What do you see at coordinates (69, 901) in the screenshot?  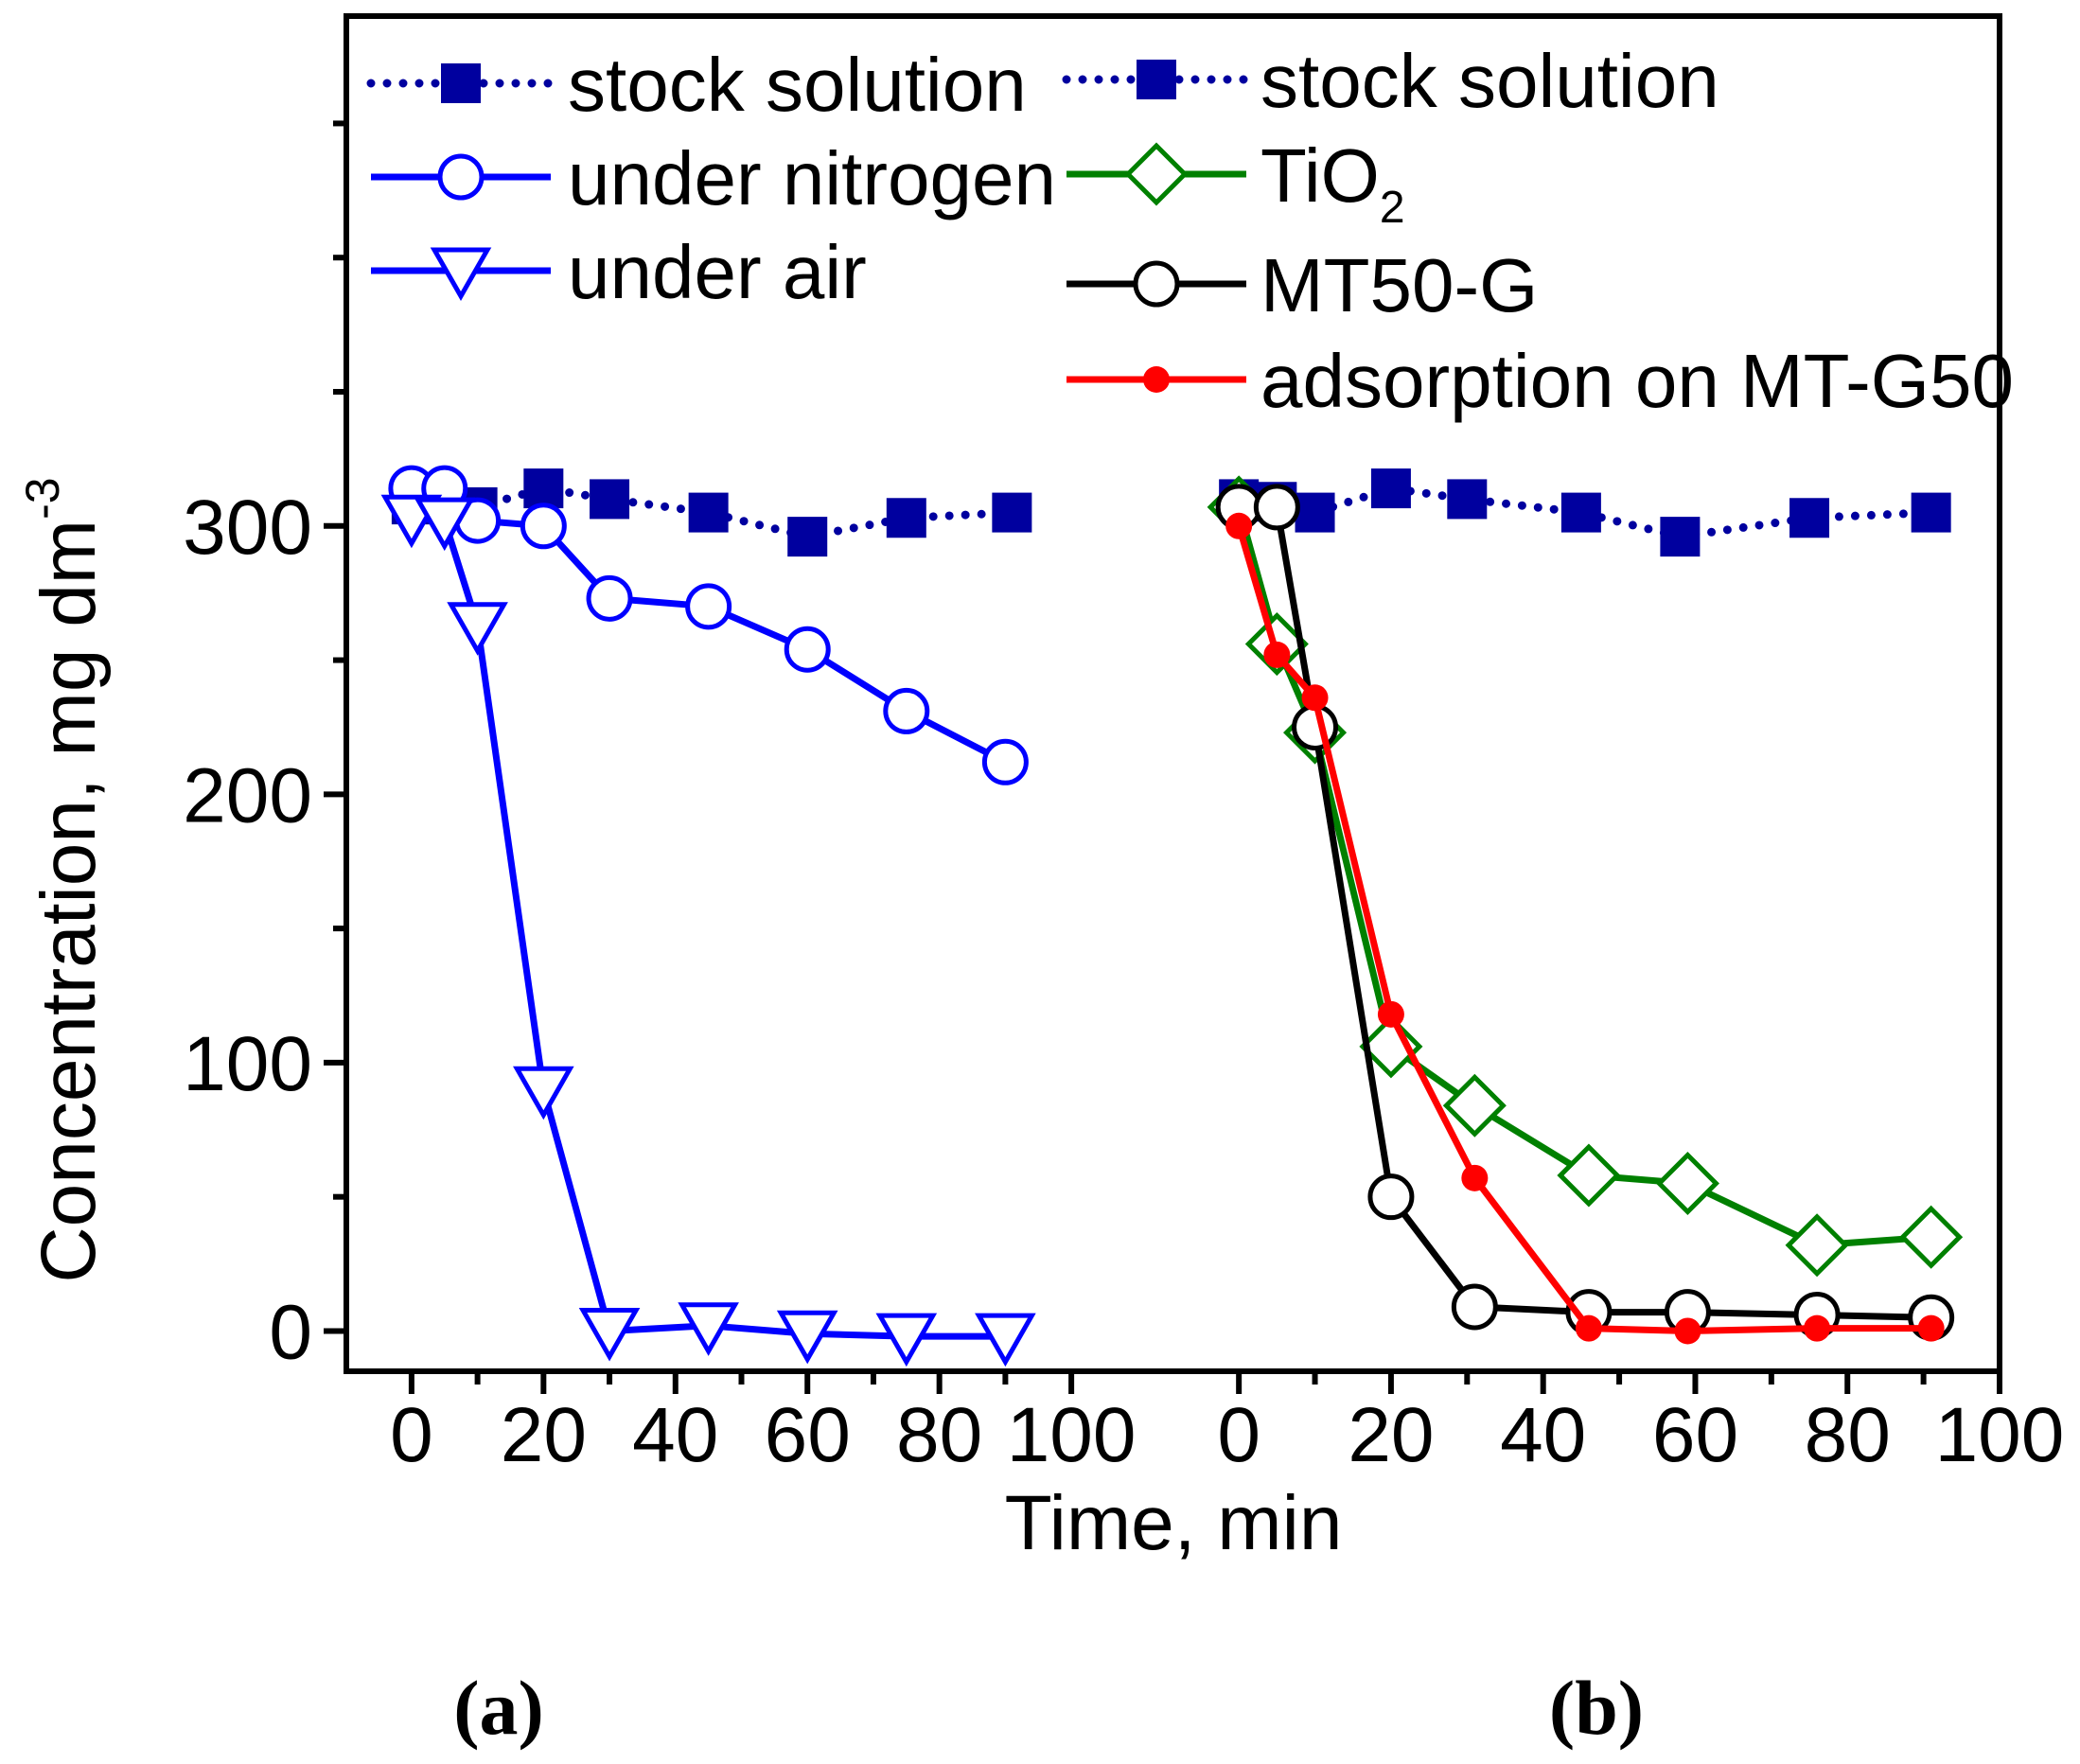 I see `y-axis-label-text: Concentration, mg dm` at bounding box center [69, 901].